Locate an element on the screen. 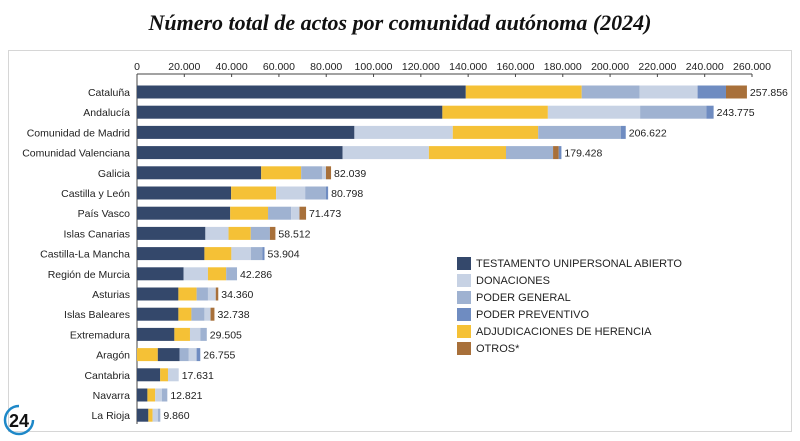 This screenshot has width=800, height=441. legend-item: ADJUDICACIONES DE HERENCIA is located at coordinates (569, 331).